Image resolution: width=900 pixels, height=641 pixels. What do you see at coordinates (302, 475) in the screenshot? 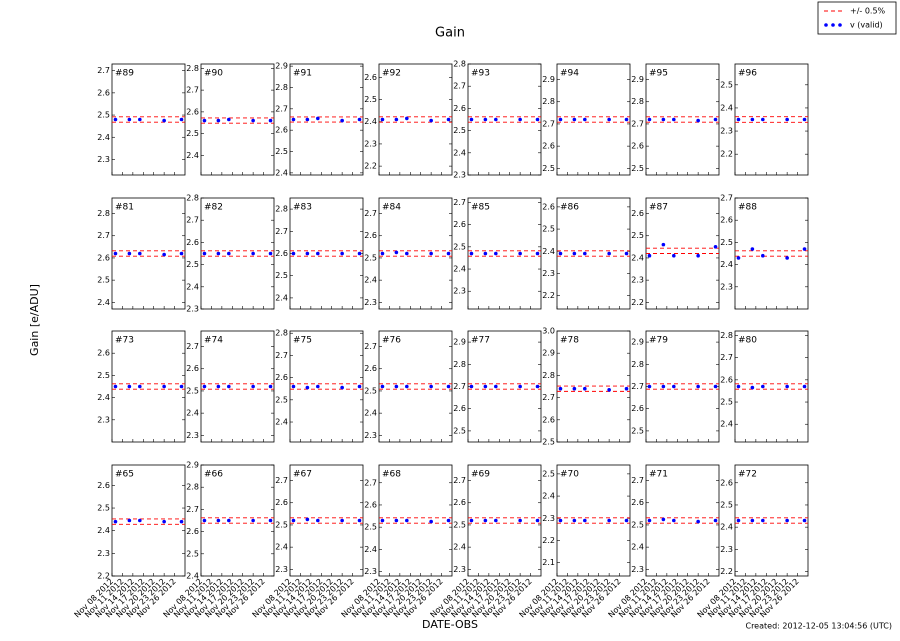
I see `panel-label: #67` at bounding box center [302, 475].